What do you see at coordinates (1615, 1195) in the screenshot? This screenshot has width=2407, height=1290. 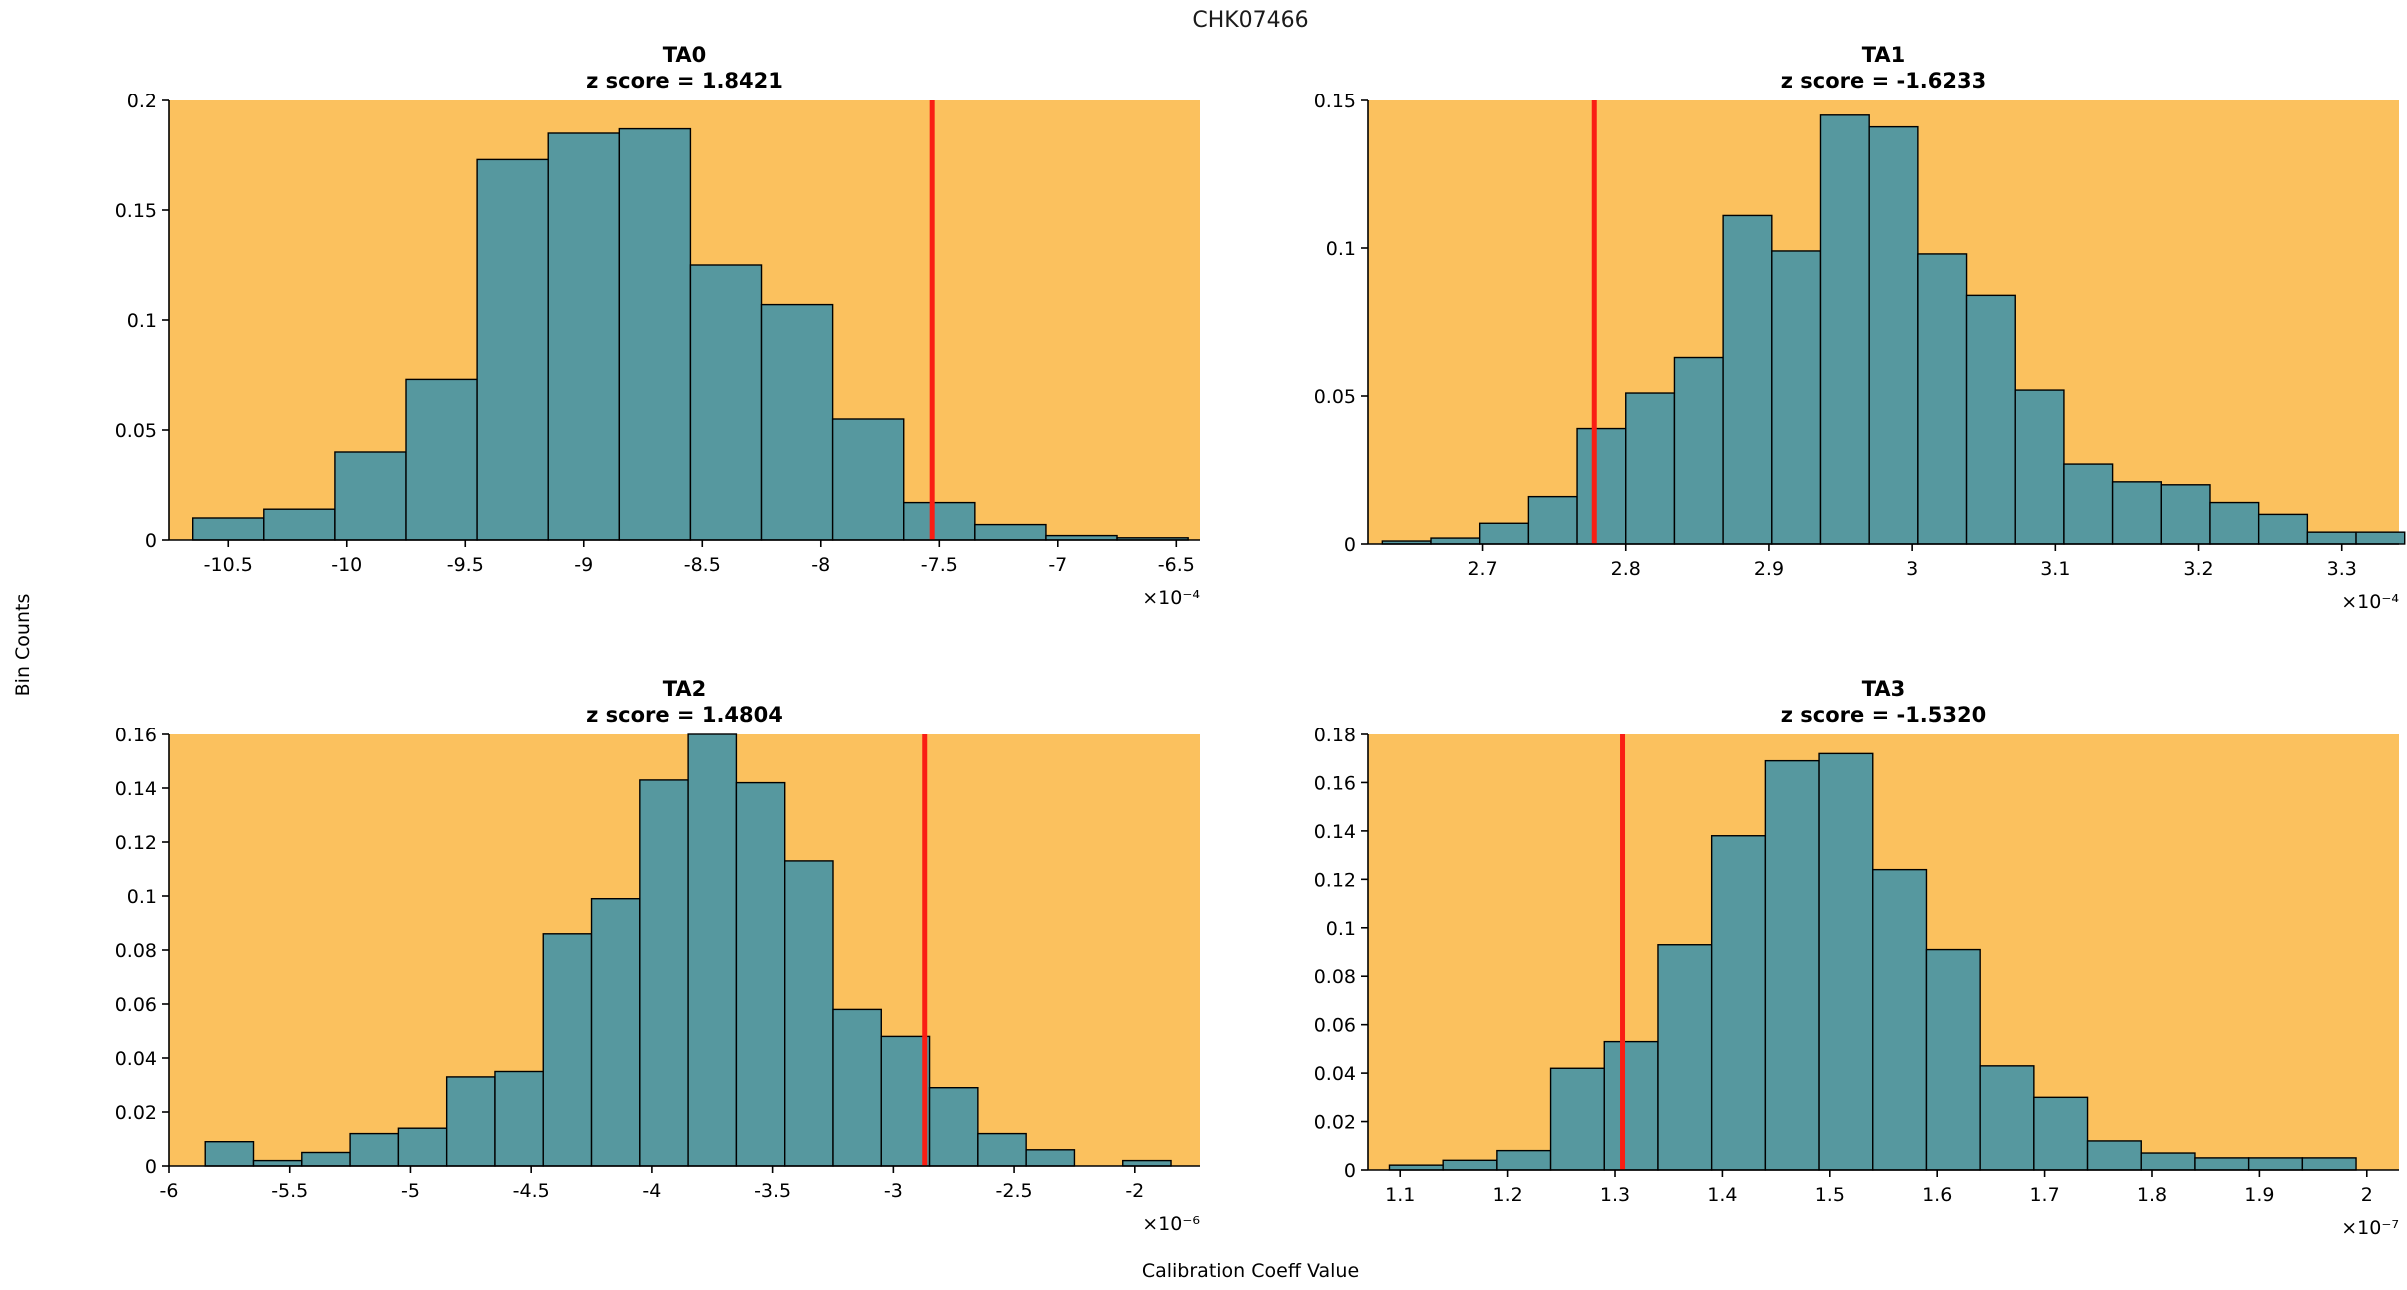 I see `x-tick-label: 1.3` at bounding box center [1615, 1195].